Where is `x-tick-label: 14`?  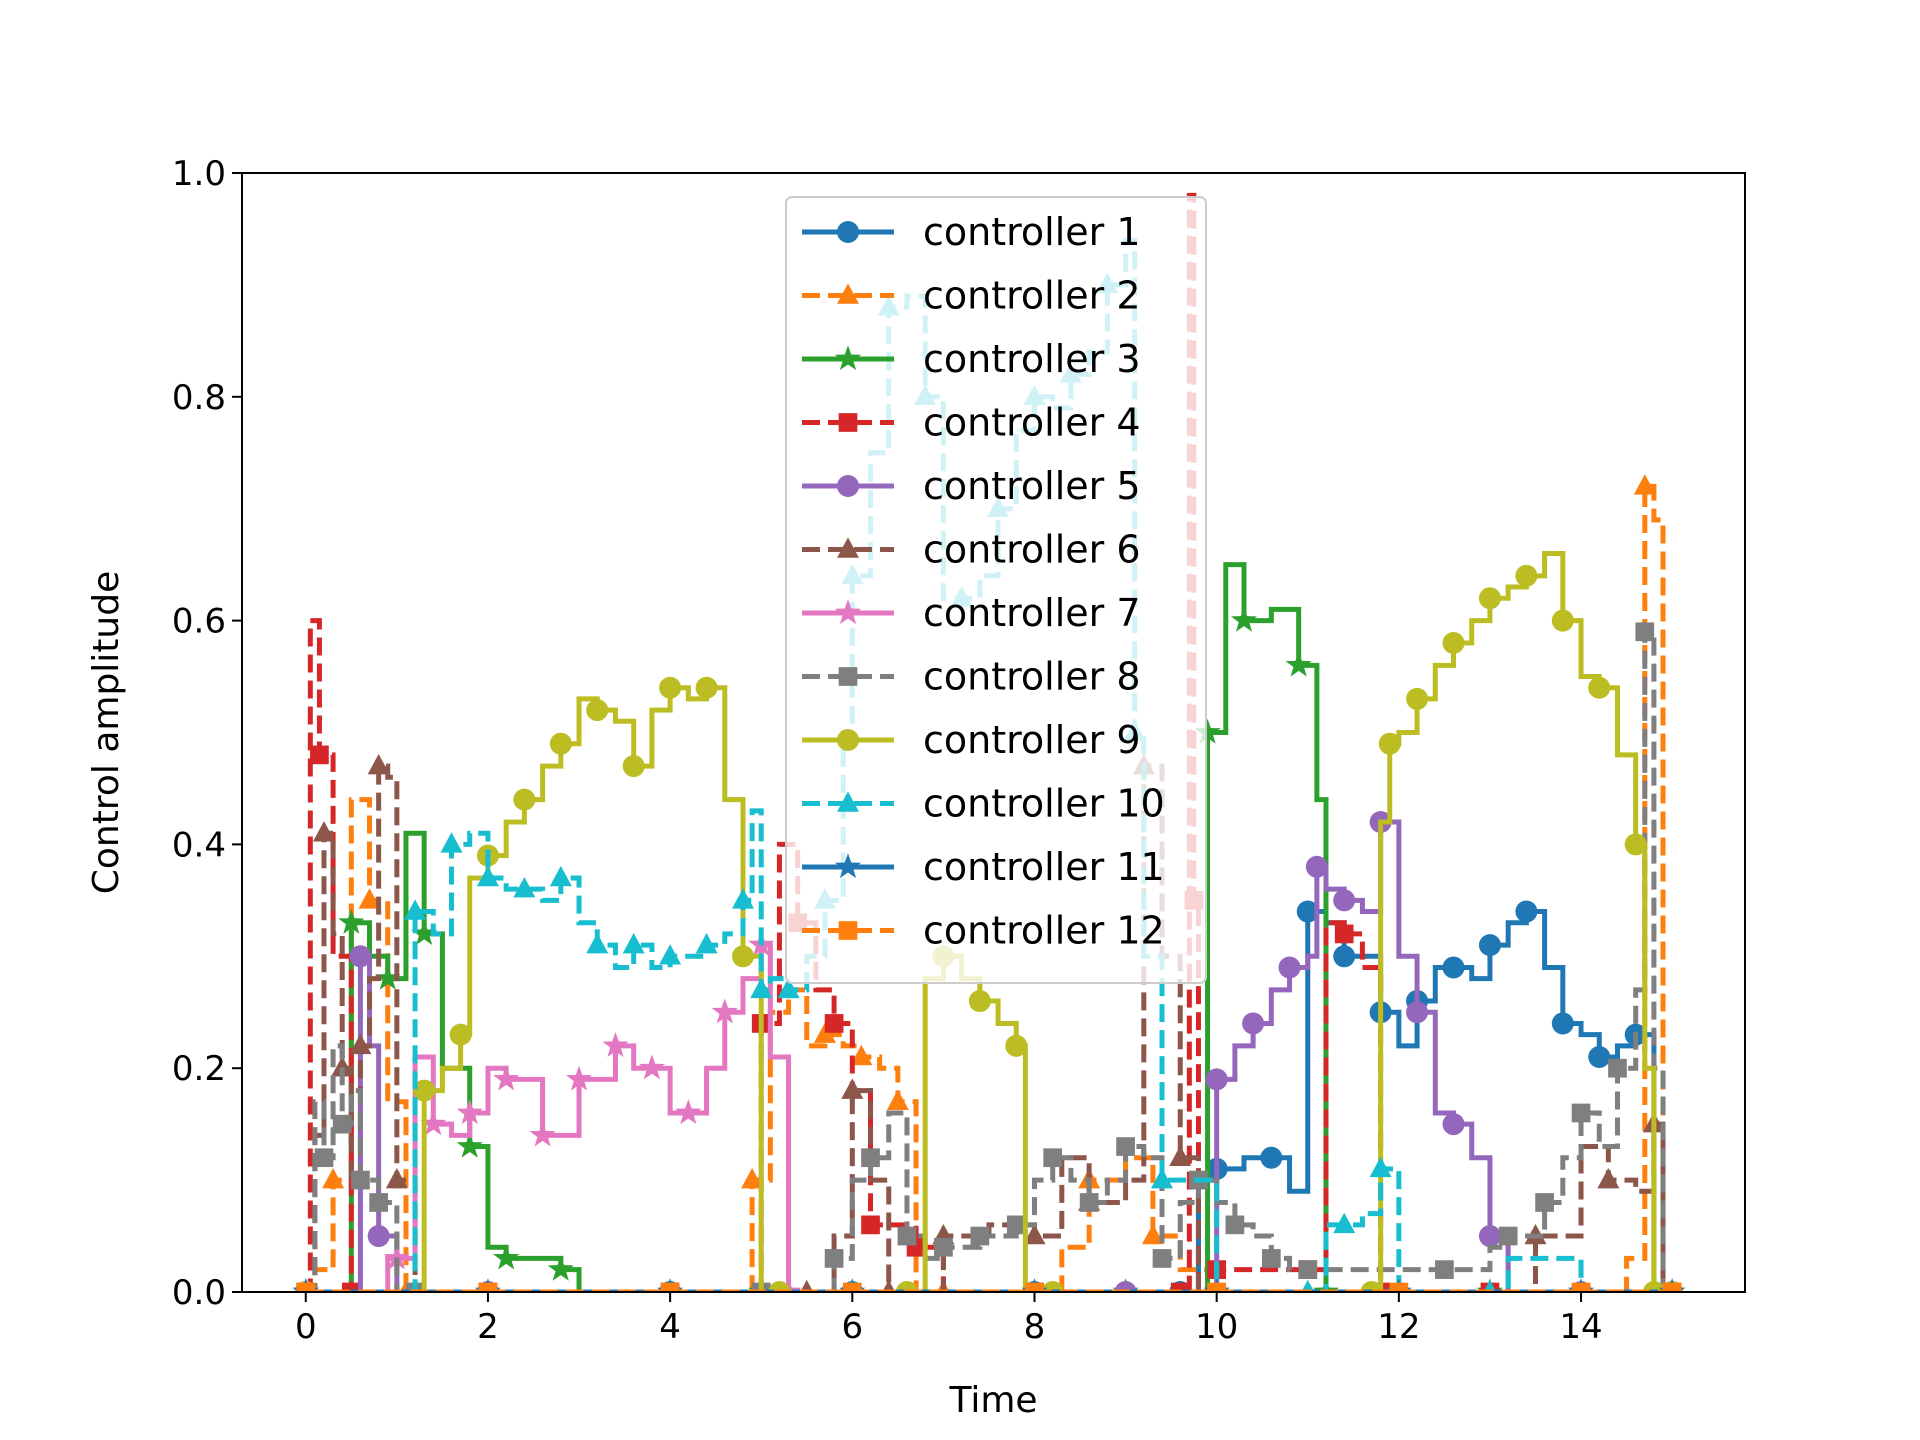 x-tick-label: 14 is located at coordinates (1580, 1327).